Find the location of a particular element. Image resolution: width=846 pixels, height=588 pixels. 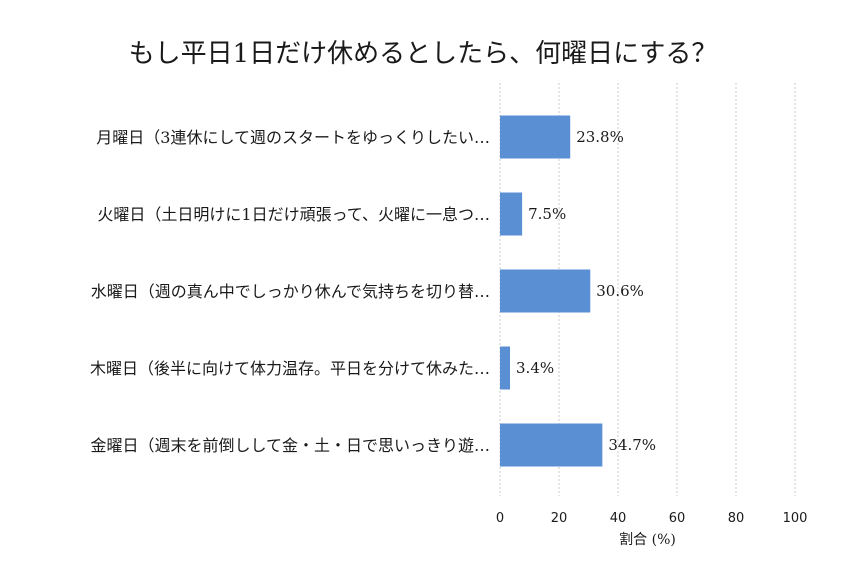

x-tick-label: 20 is located at coordinates (559, 518).